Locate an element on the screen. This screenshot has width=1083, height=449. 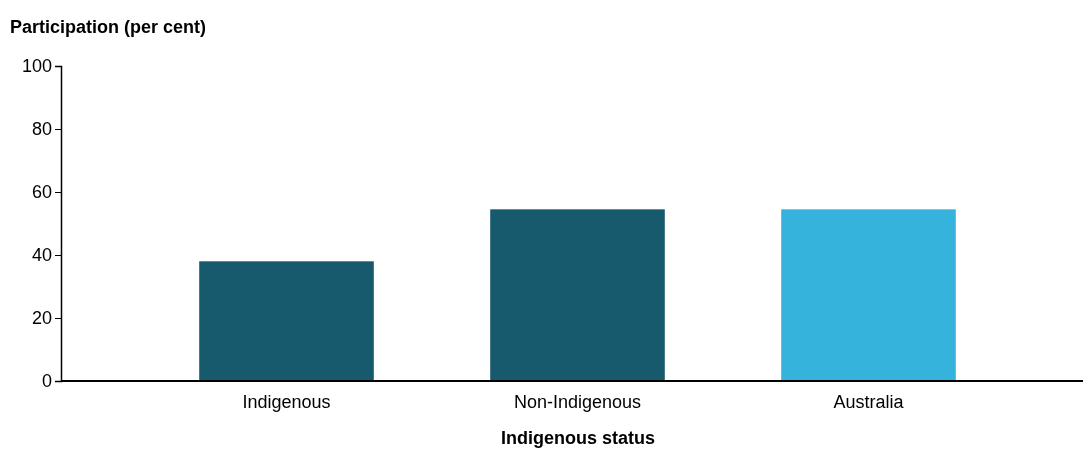
y-tick-label: 100 is located at coordinates (36, 66).